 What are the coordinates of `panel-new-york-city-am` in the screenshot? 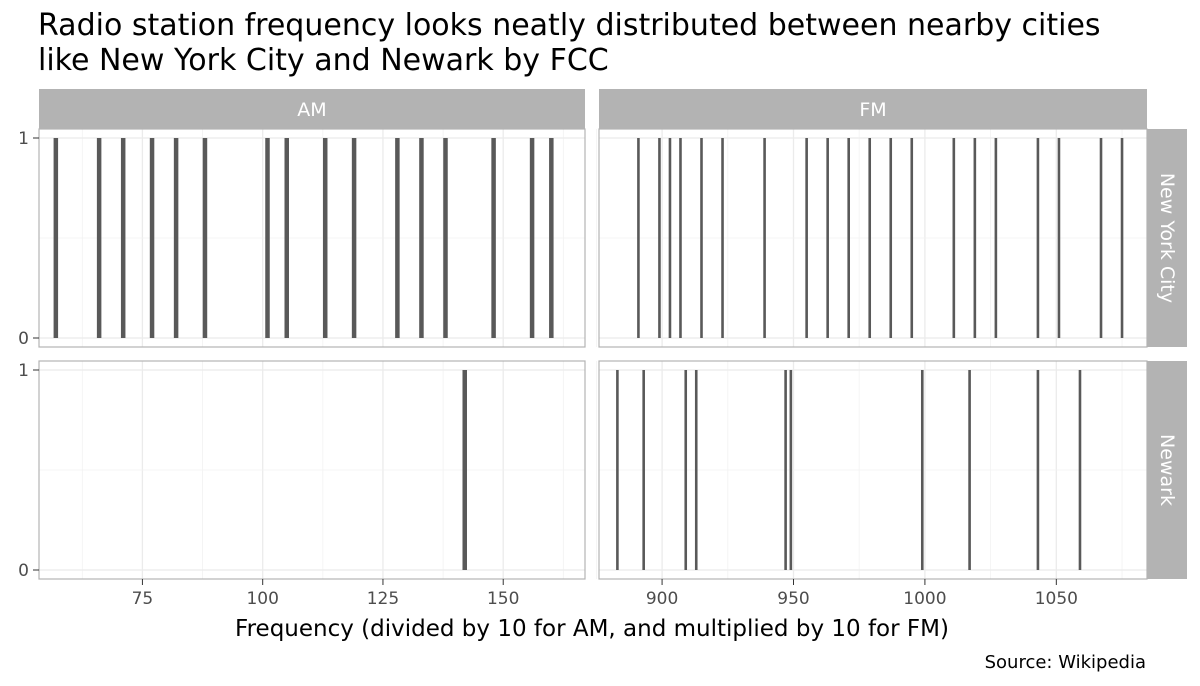 It's located at (312, 238).